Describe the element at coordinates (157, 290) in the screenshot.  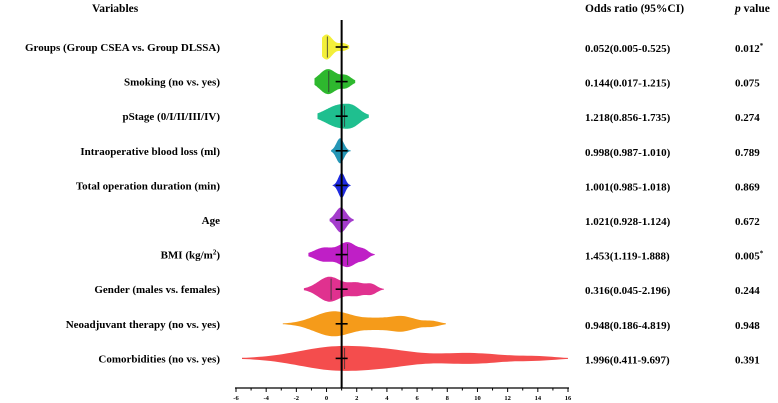
I see `variable-label-row-8: Gender (males vs. females)` at that location.